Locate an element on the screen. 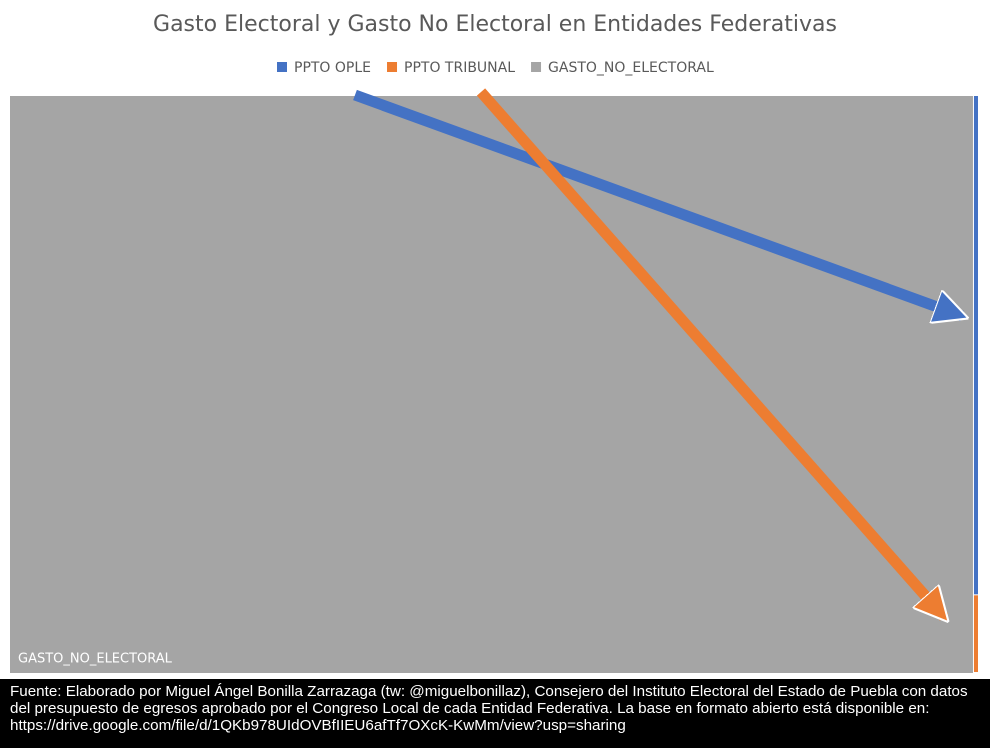 The image size is (1000, 748). tile-label: GASTO_NO_ELECTORAL is located at coordinates (95, 659).